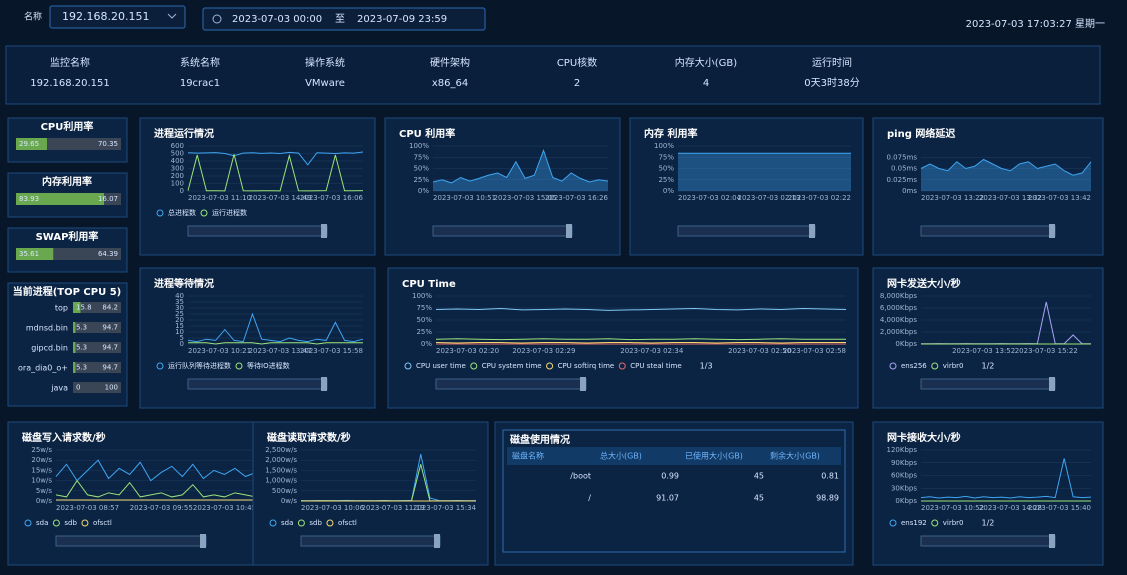 This screenshot has height=575, width=1127. I want to click on y-tick-label: 25, so click(179, 314).